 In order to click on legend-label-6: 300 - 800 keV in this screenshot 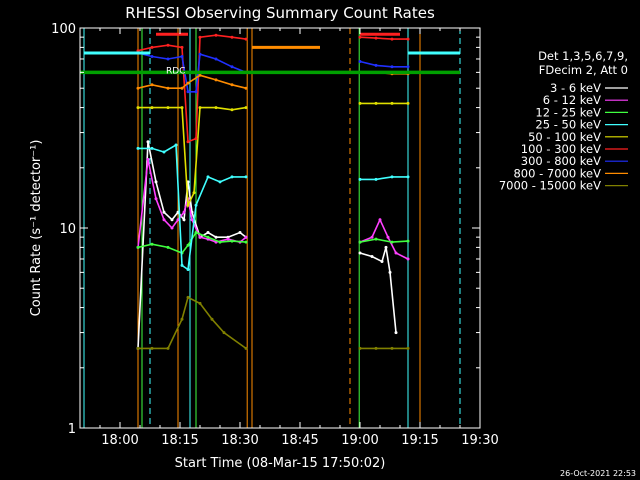, I will do `click(561, 161)`.